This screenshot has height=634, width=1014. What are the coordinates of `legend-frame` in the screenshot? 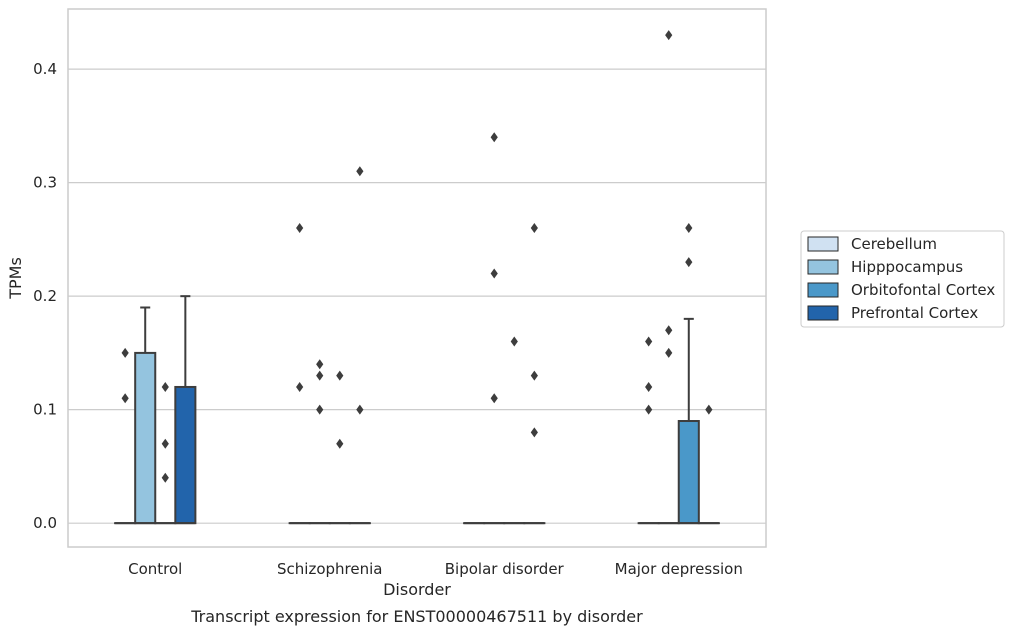 It's located at (902, 279).